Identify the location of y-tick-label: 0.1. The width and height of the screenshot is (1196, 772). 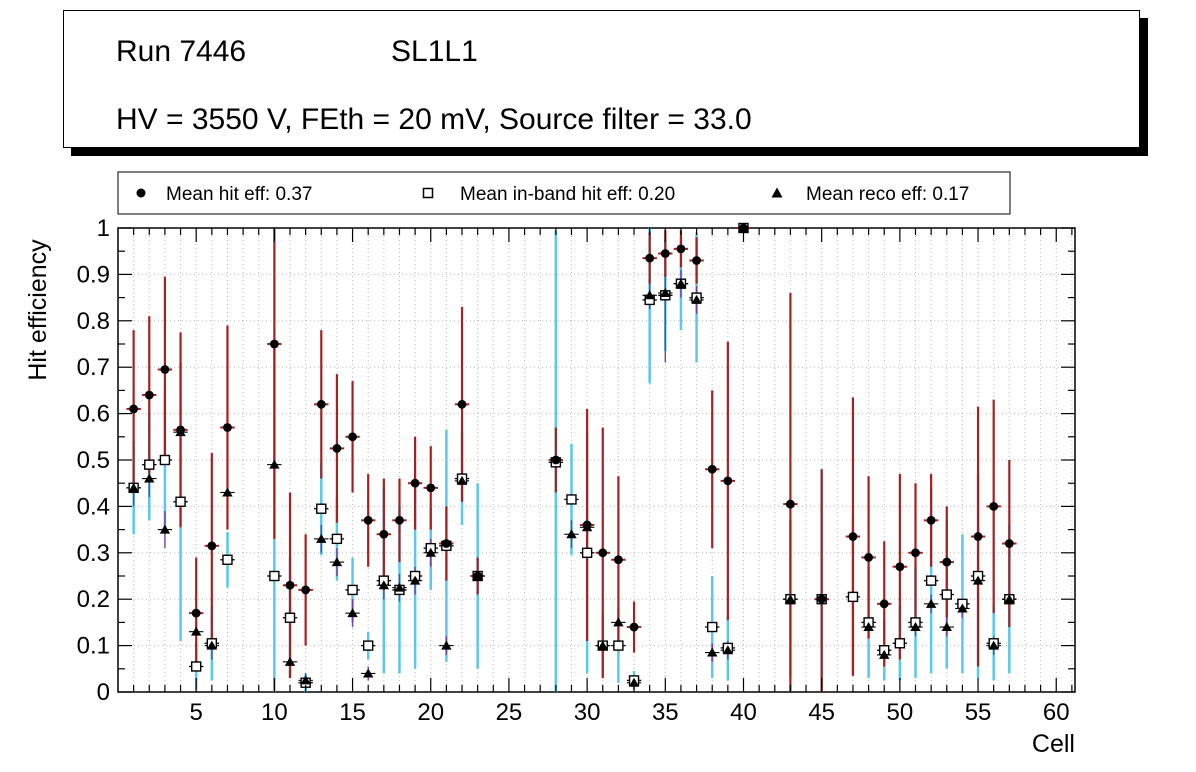
(93, 646).